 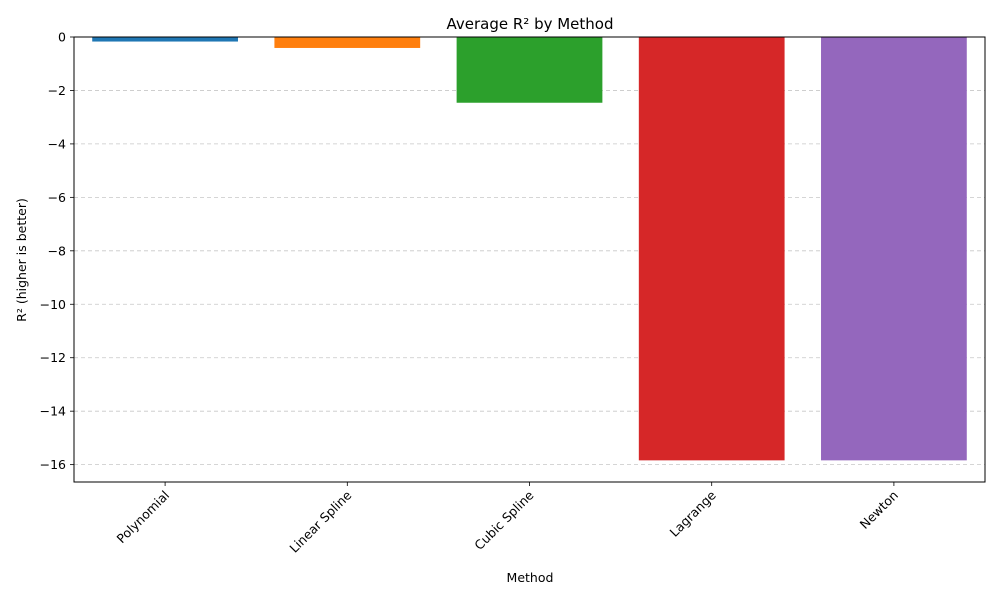 What do you see at coordinates (53, 357) in the screenshot?
I see `y-tick-label: −12` at bounding box center [53, 357].